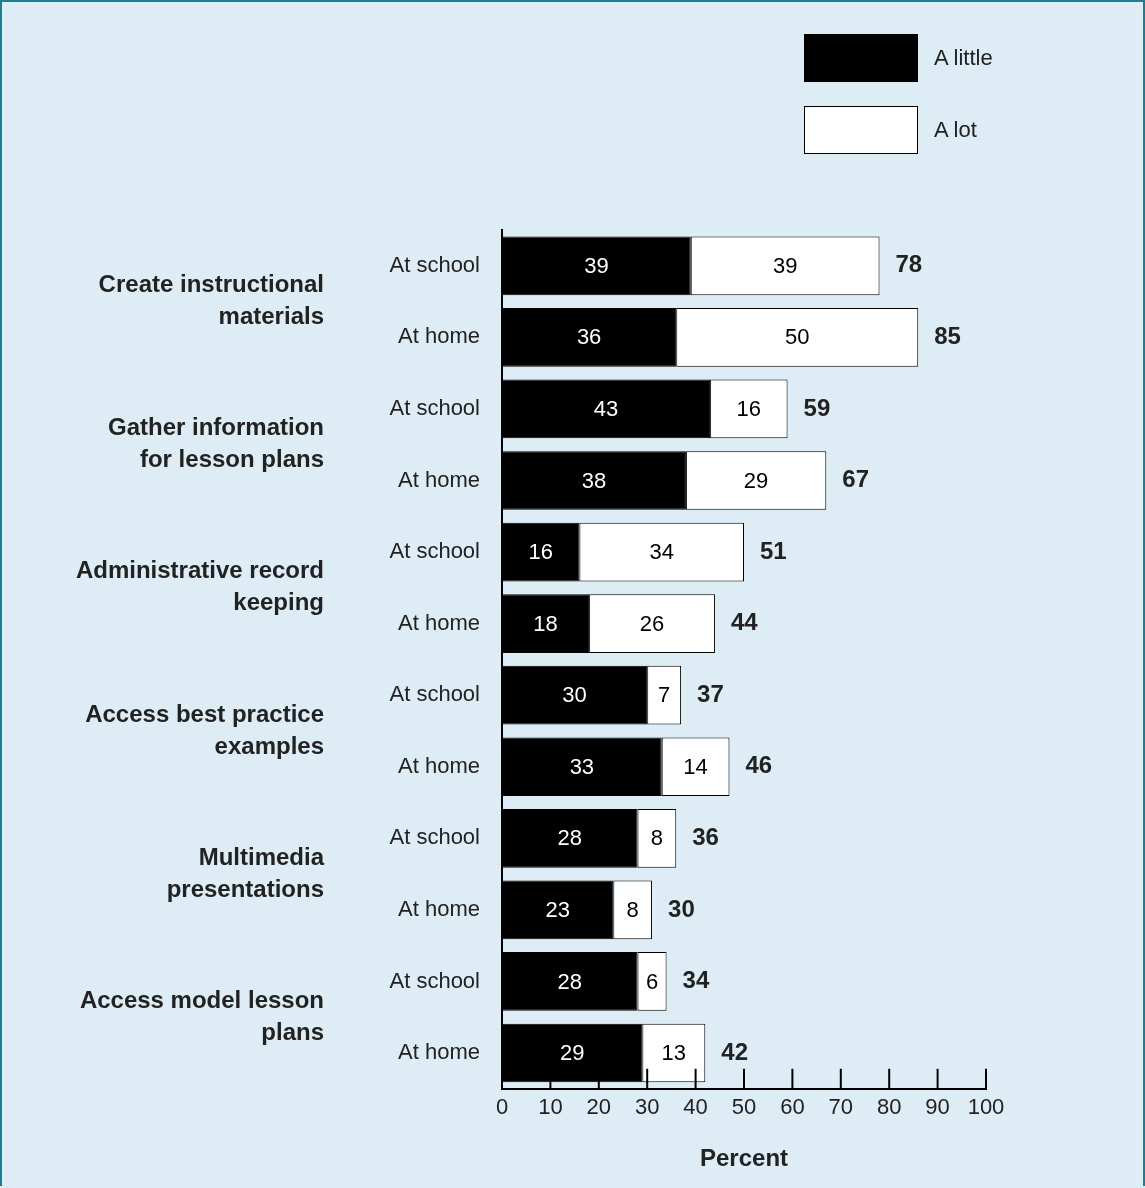 The image size is (1145, 1188). Describe the element at coordinates (594, 480) in the screenshot. I see `data-label: 38` at that location.